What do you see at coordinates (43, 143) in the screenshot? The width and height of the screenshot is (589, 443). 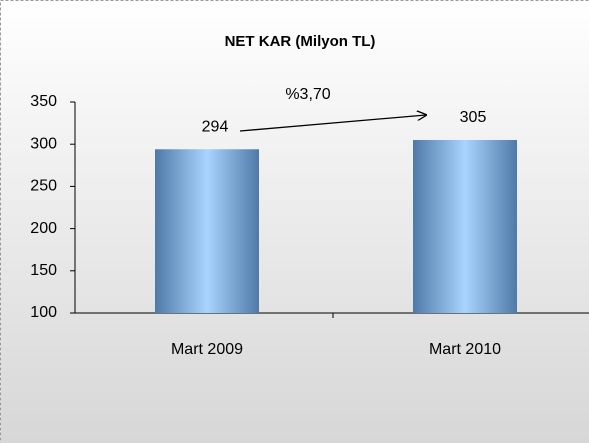 I see `y-tick-label: 300` at bounding box center [43, 143].